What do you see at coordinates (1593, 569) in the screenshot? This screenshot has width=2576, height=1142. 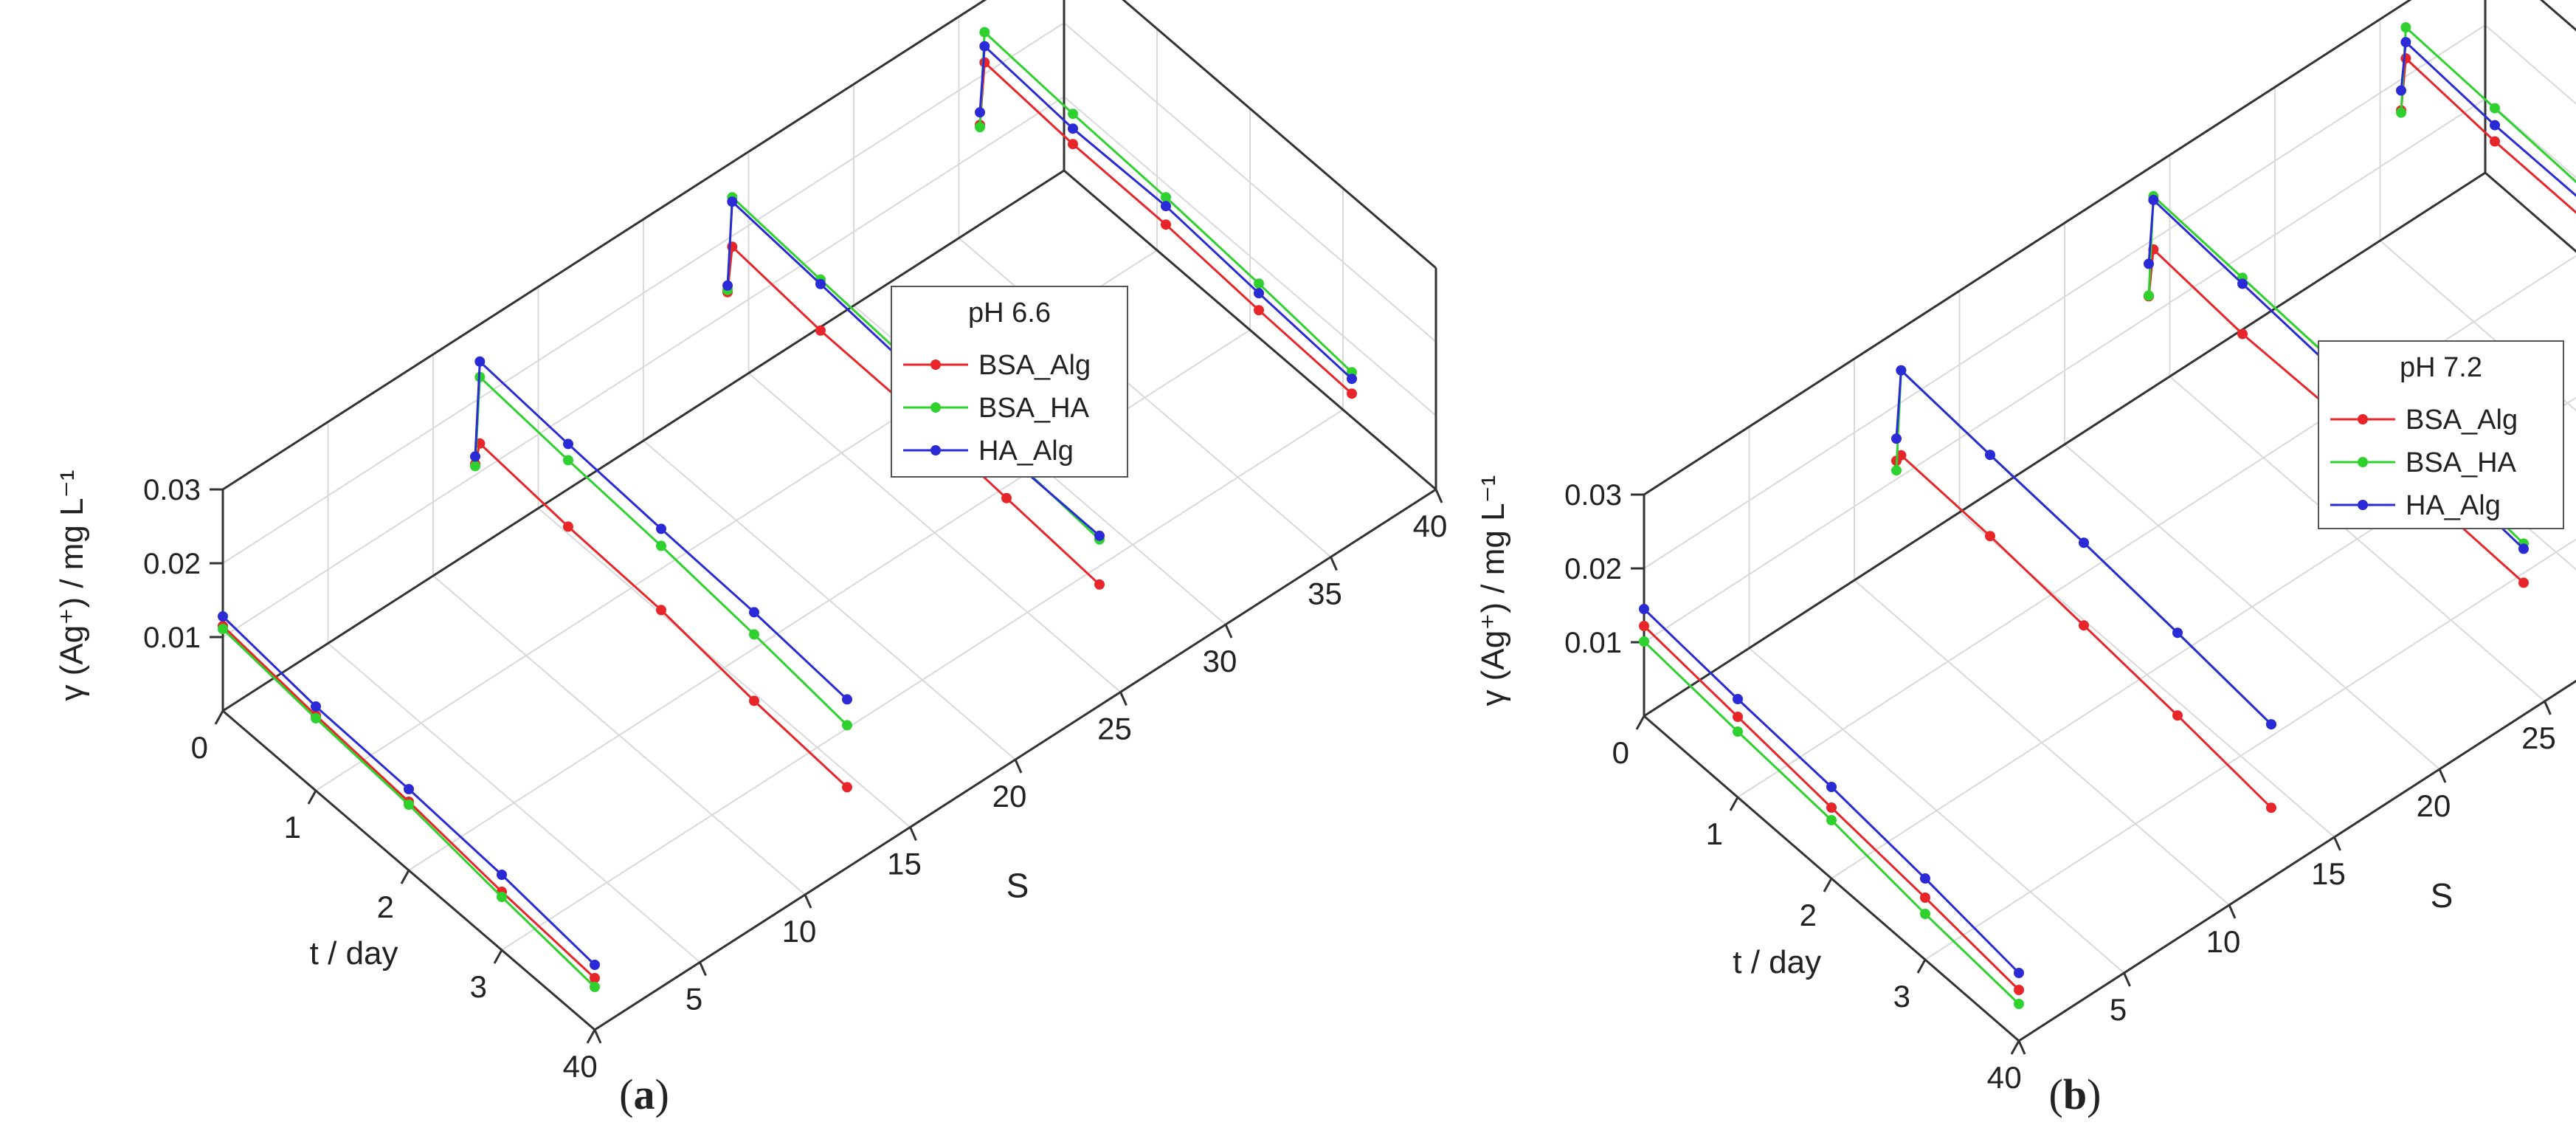 I see `y-tick-label: 0.02` at bounding box center [1593, 569].